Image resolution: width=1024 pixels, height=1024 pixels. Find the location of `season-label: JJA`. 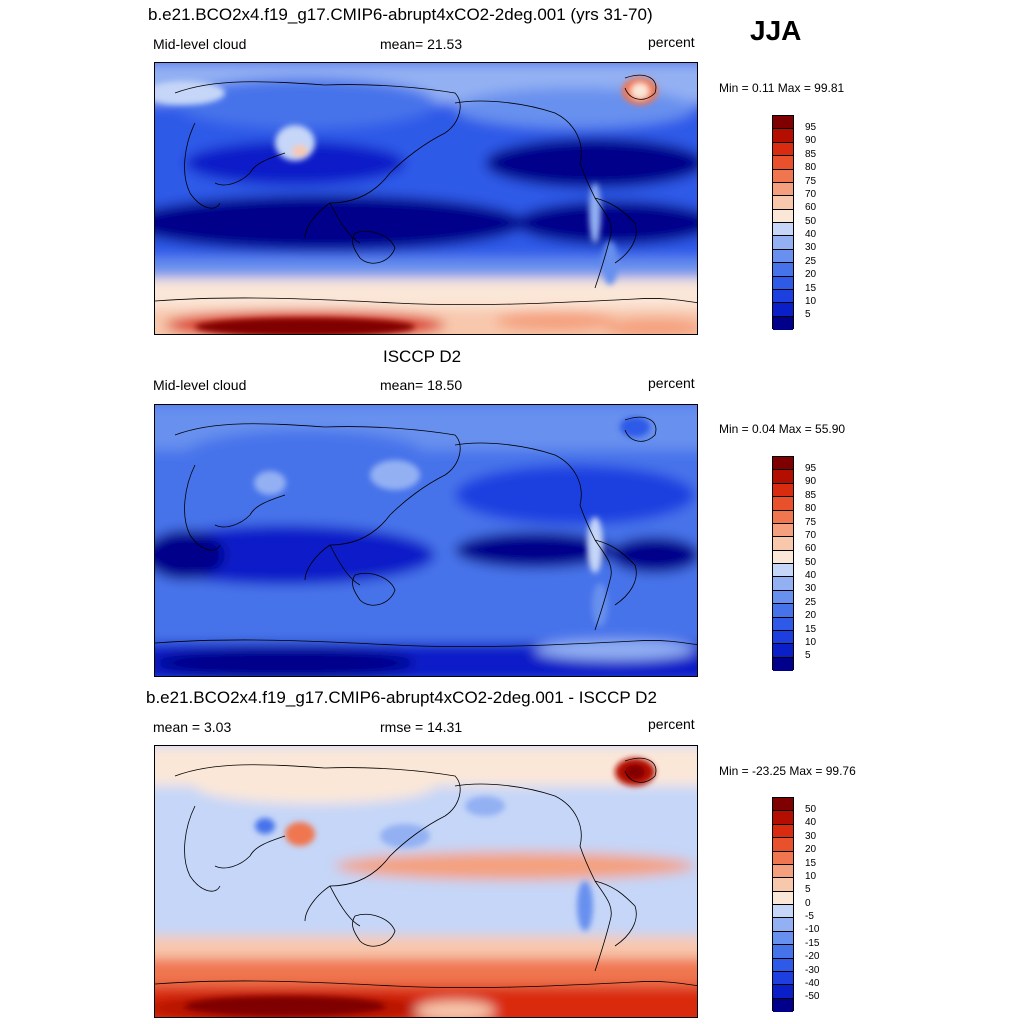

season-label: JJA is located at coordinates (776, 30).